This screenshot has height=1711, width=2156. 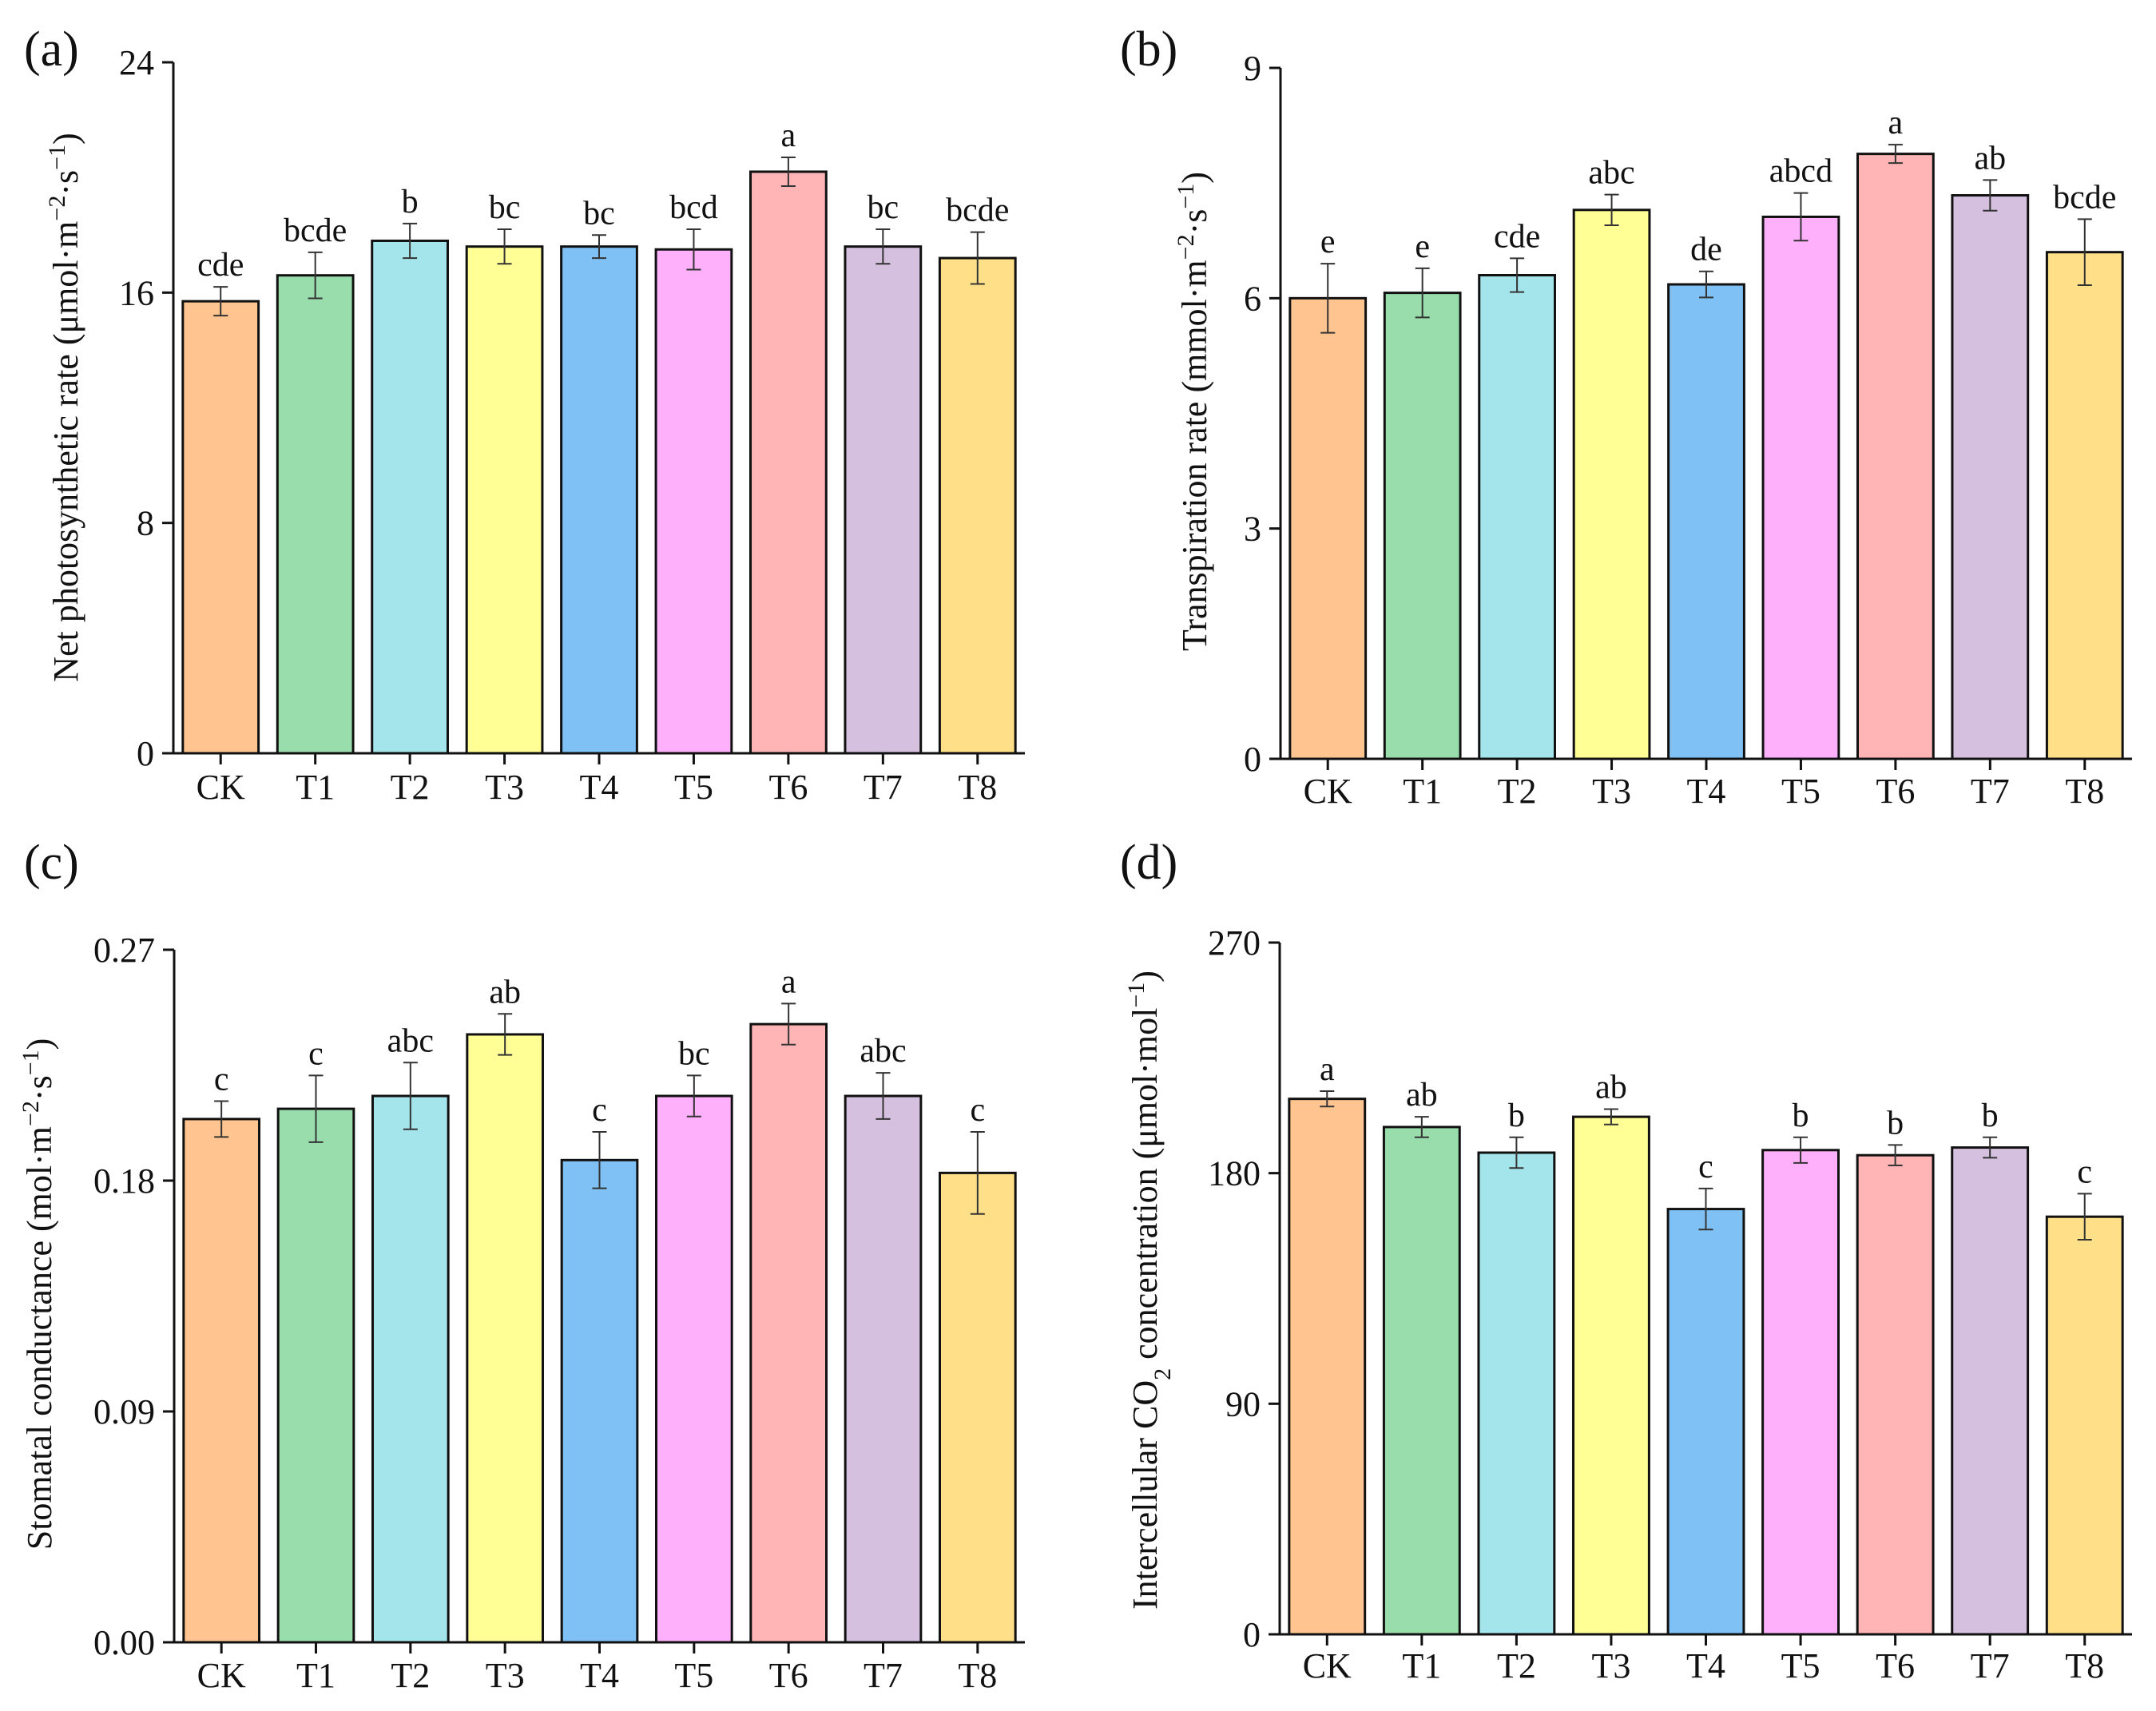 I want to click on y-axis-title-part: Transpiration rate (mmol·m, so click(x=1194, y=456).